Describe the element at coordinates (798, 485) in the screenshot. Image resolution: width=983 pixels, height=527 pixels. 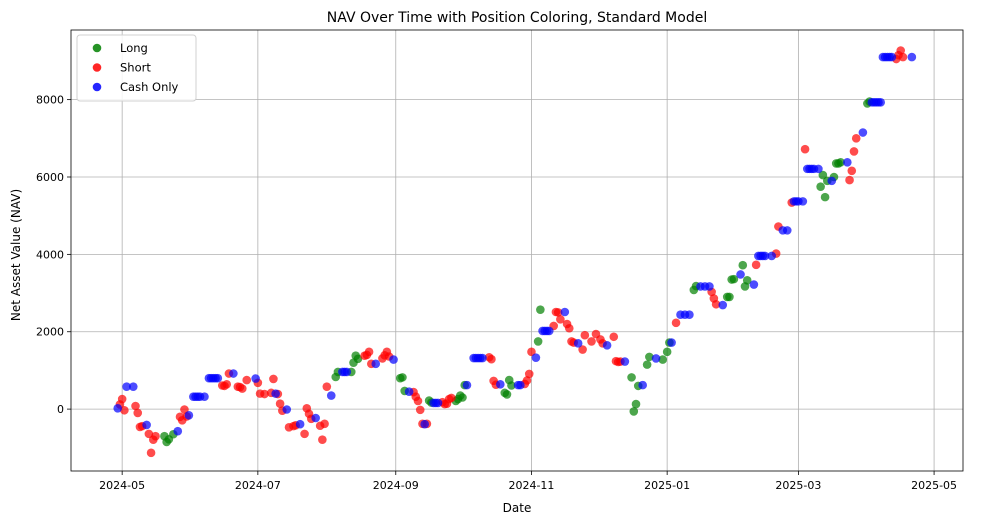
I see `x-tick-label: 2025-03` at that location.